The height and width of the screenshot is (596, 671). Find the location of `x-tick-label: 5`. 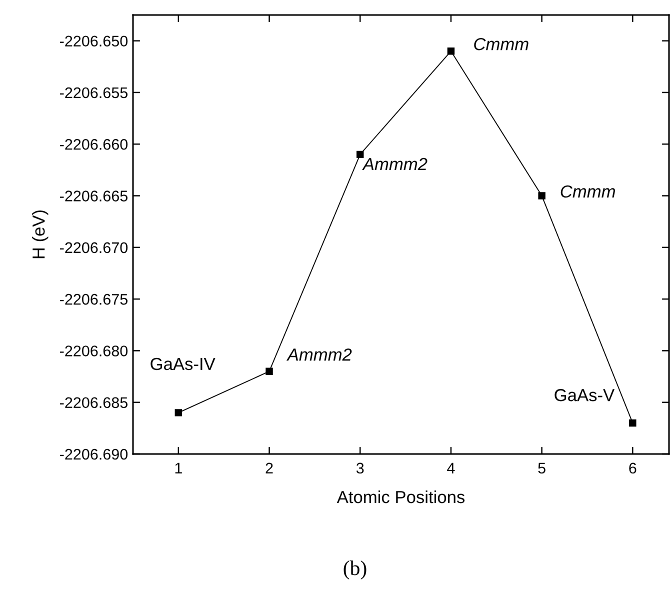

x-tick-label: 5 is located at coordinates (542, 468).